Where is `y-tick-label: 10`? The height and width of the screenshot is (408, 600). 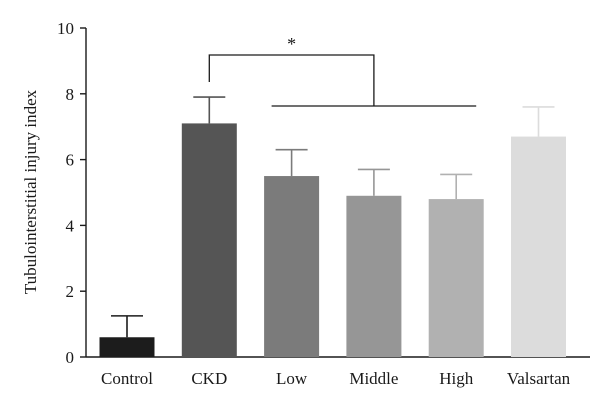 y-tick-label: 10 is located at coordinates (65, 28).